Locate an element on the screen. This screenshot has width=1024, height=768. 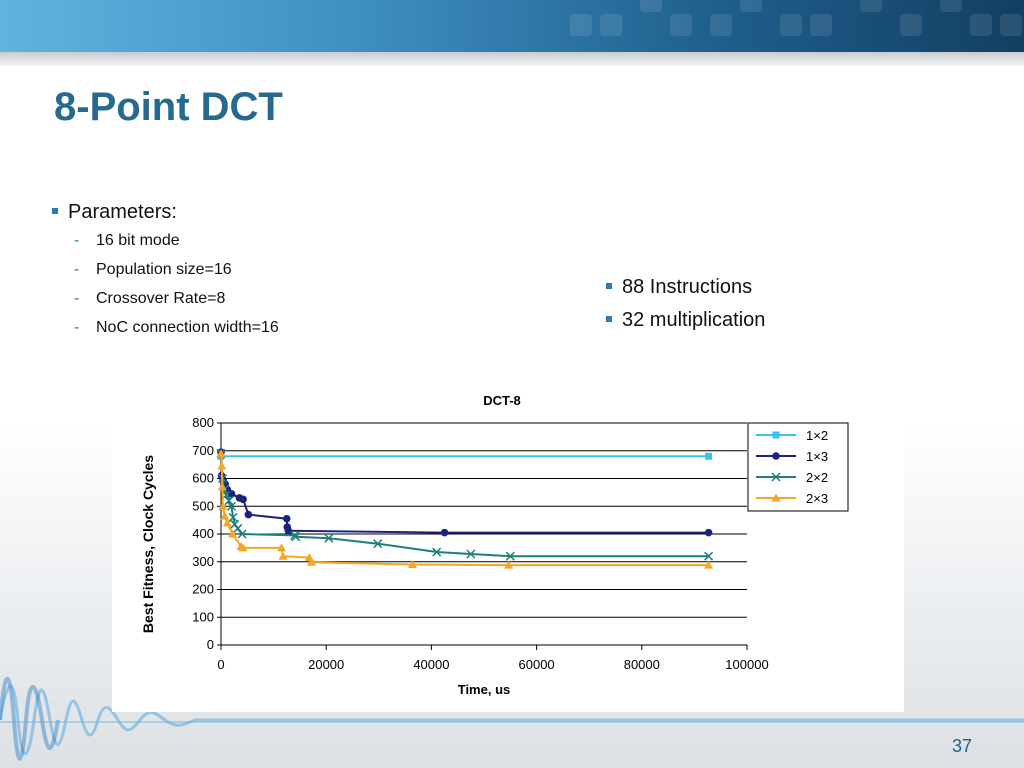
y-tick-label: 600 is located at coordinates (203, 478).